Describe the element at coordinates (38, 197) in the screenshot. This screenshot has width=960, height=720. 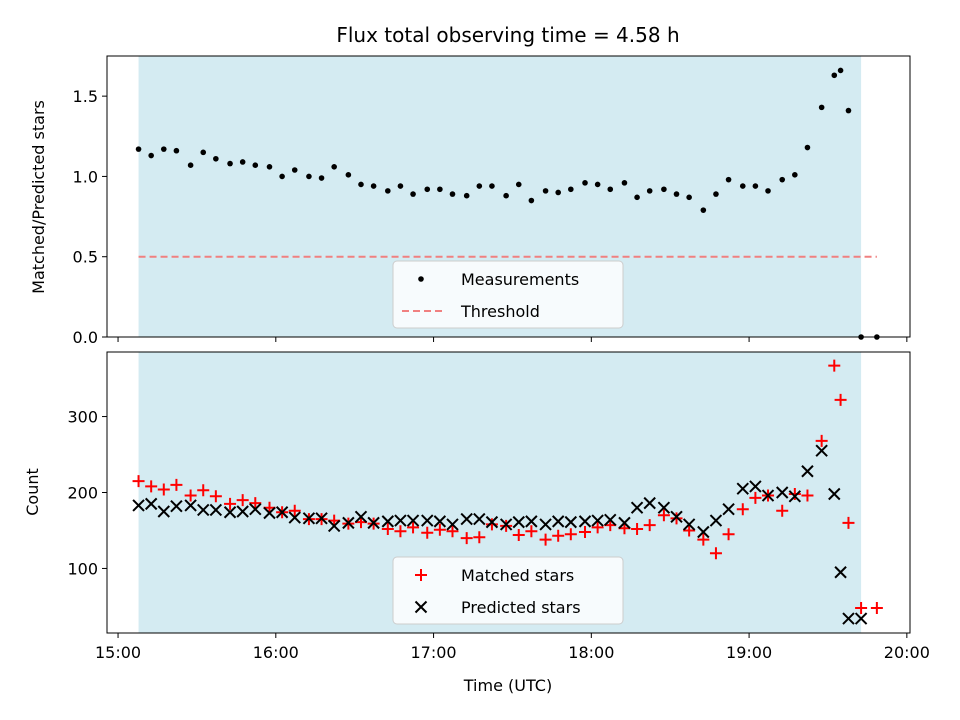
I see `top-y-axis-label: Matched/Predicted stars` at that location.